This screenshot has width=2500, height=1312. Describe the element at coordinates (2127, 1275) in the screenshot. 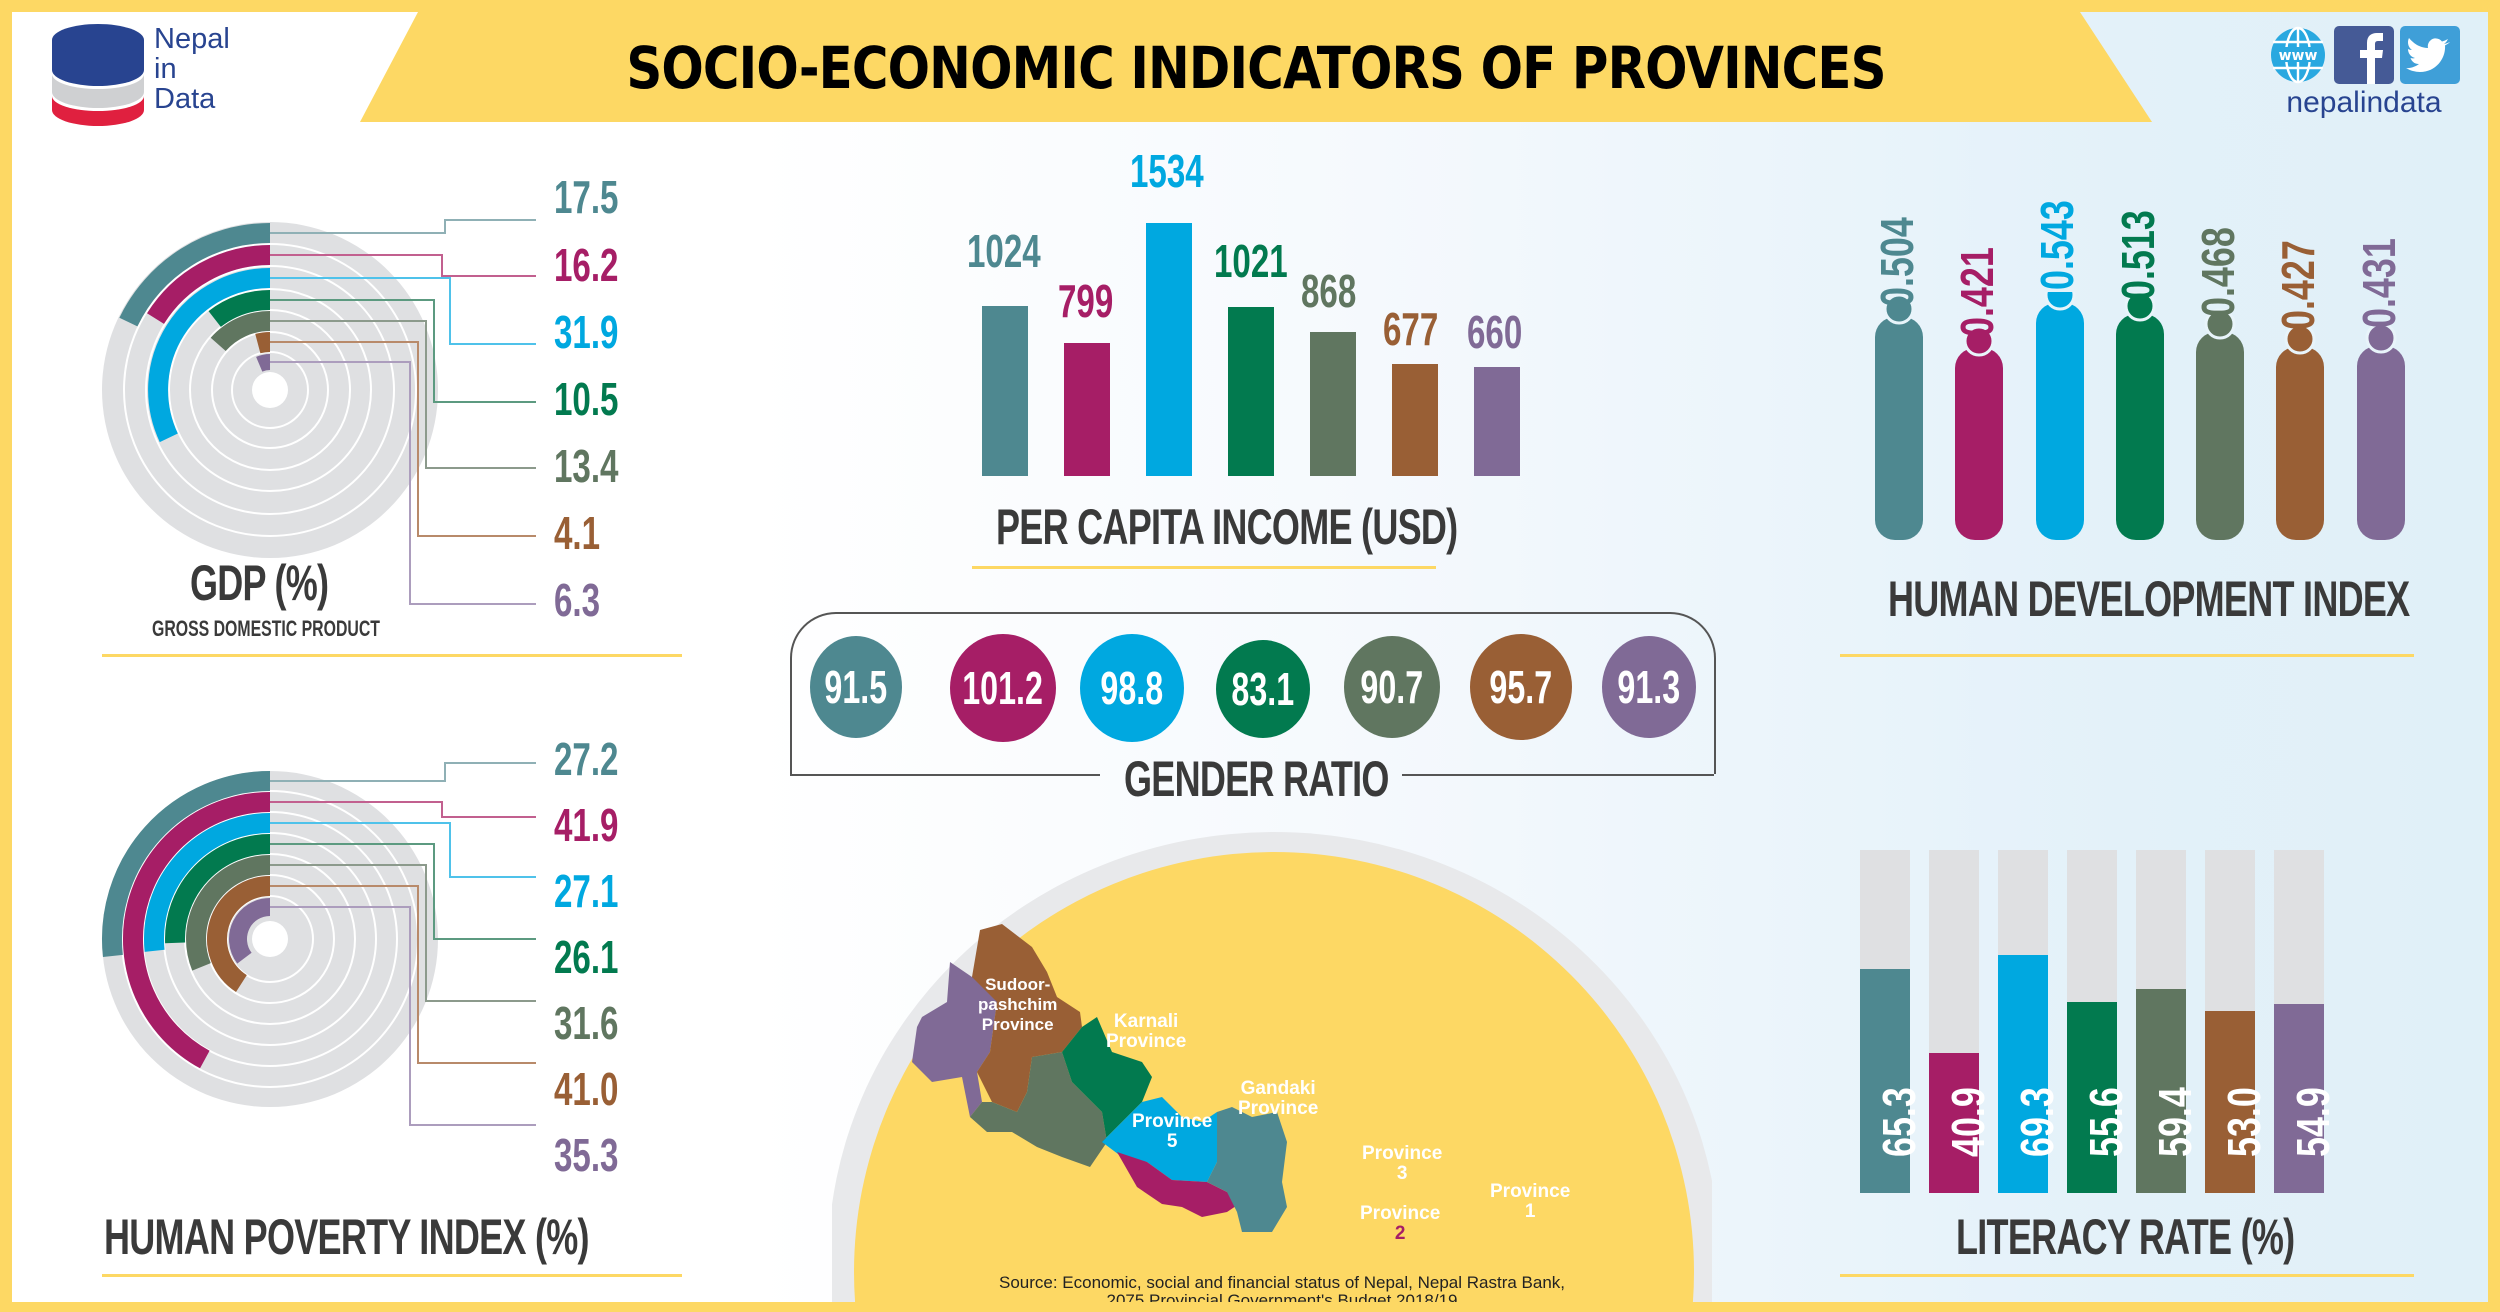

I see `literacy-divider` at that location.